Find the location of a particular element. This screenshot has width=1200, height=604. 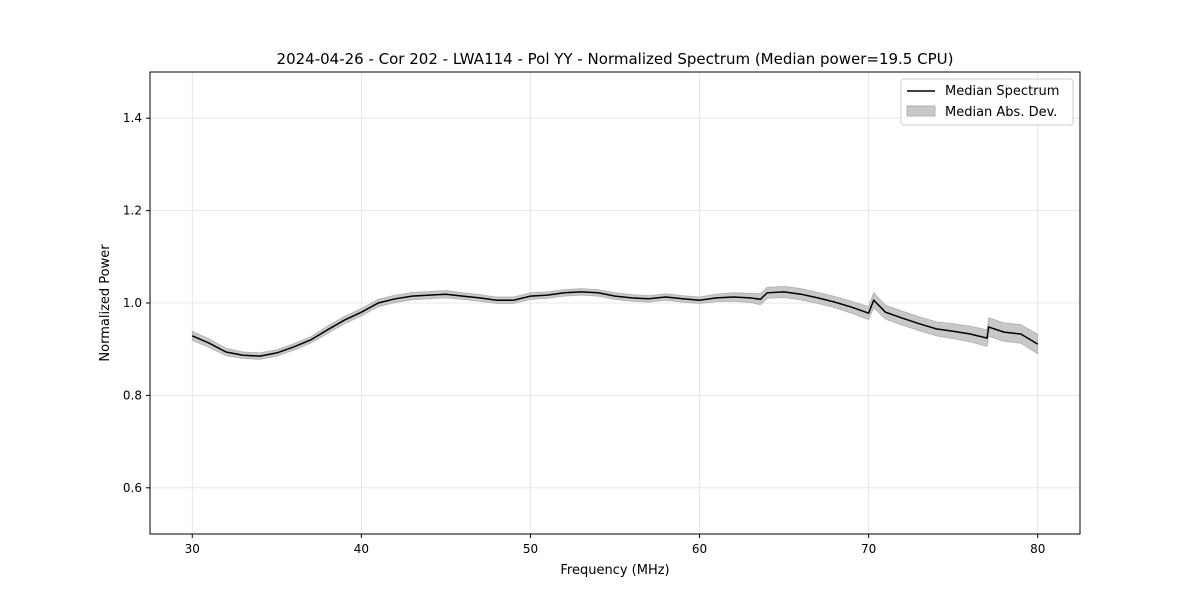

mad-band is located at coordinates (615, 322).